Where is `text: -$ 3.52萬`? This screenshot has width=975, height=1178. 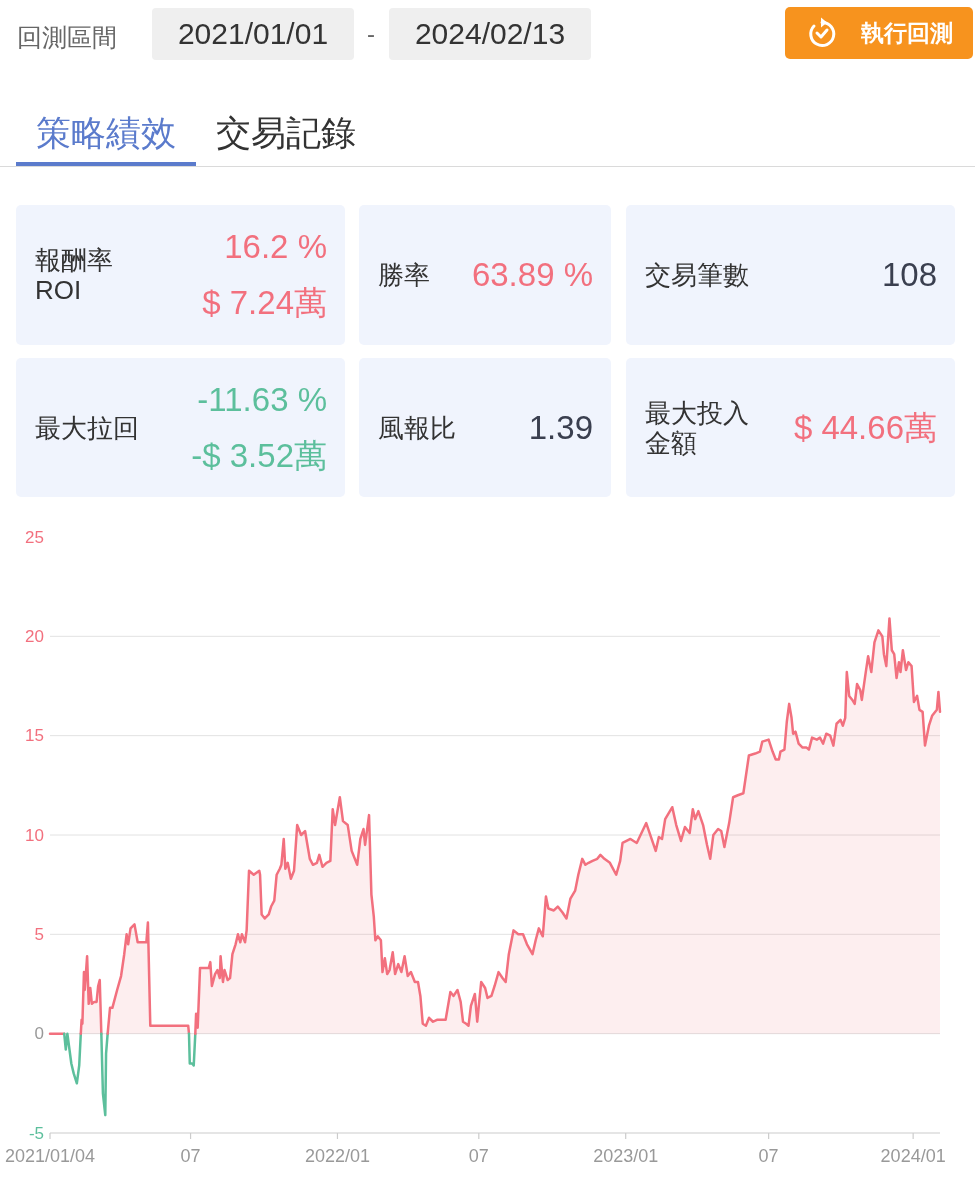
text: -$ 3.52萬 is located at coordinates (259, 455).